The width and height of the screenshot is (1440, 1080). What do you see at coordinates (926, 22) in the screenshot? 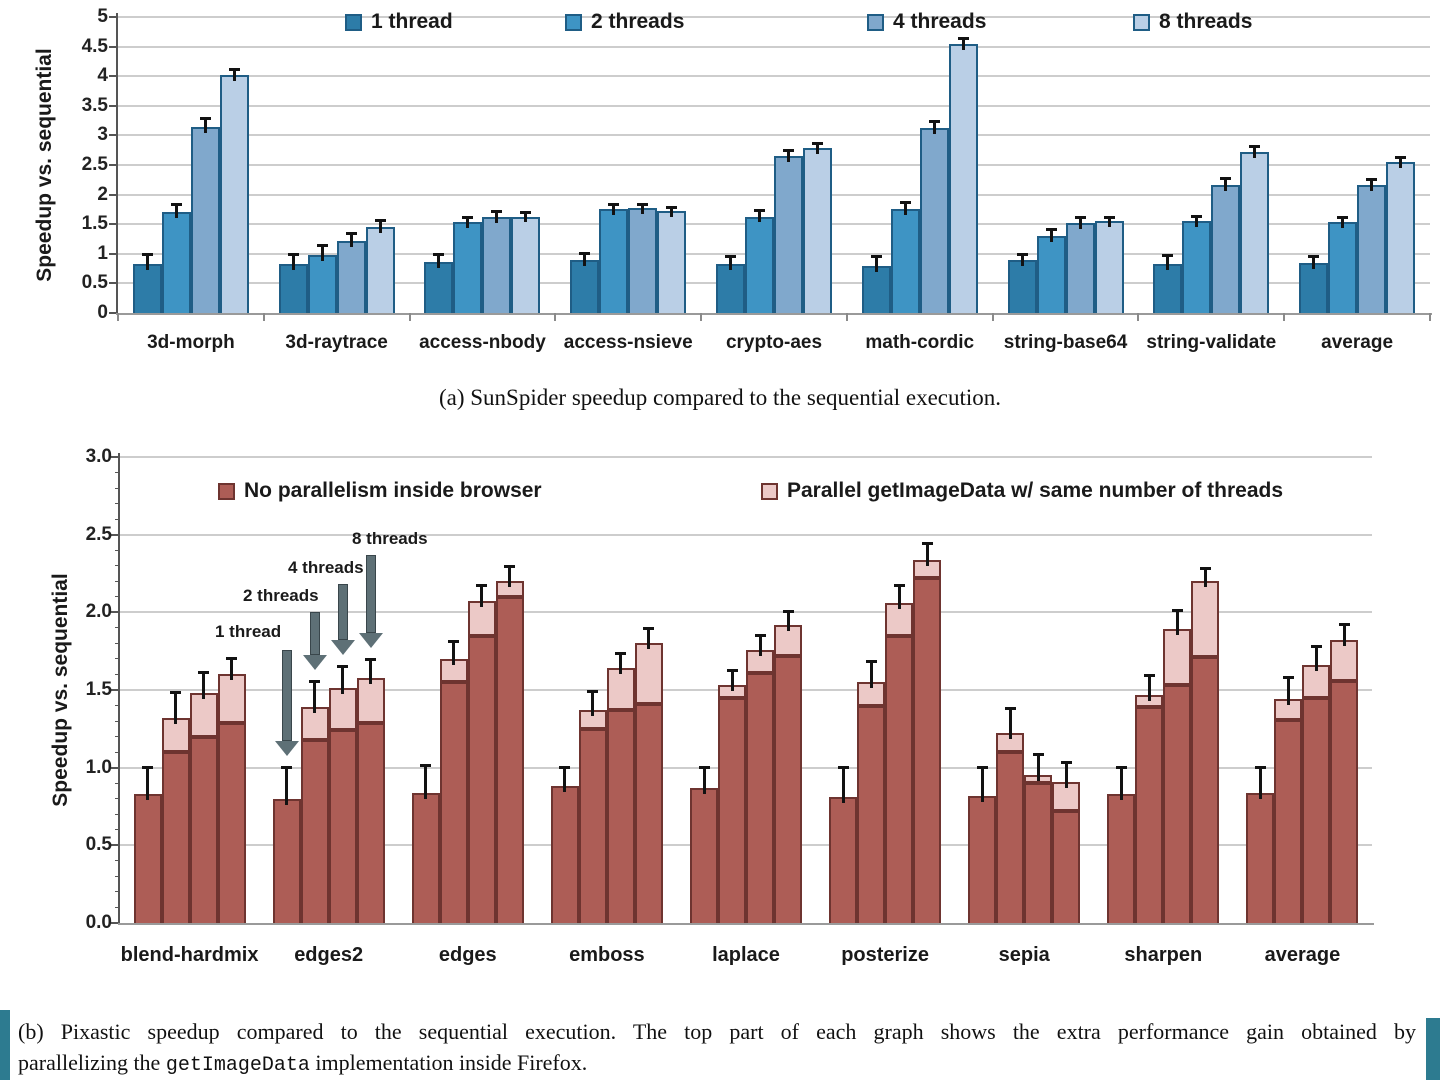
I see `legend-item: 4 threads` at bounding box center [926, 22].